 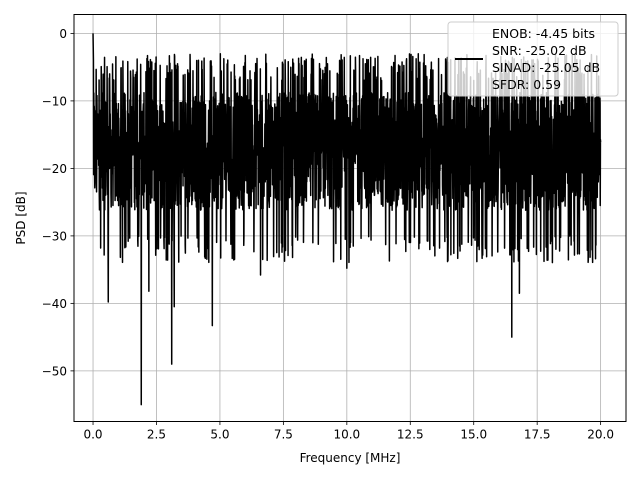 What do you see at coordinates (58, 202) in the screenshot?
I see `y-axis-ticks: 0 −10 −20 −30 −40 −50` at bounding box center [58, 202].